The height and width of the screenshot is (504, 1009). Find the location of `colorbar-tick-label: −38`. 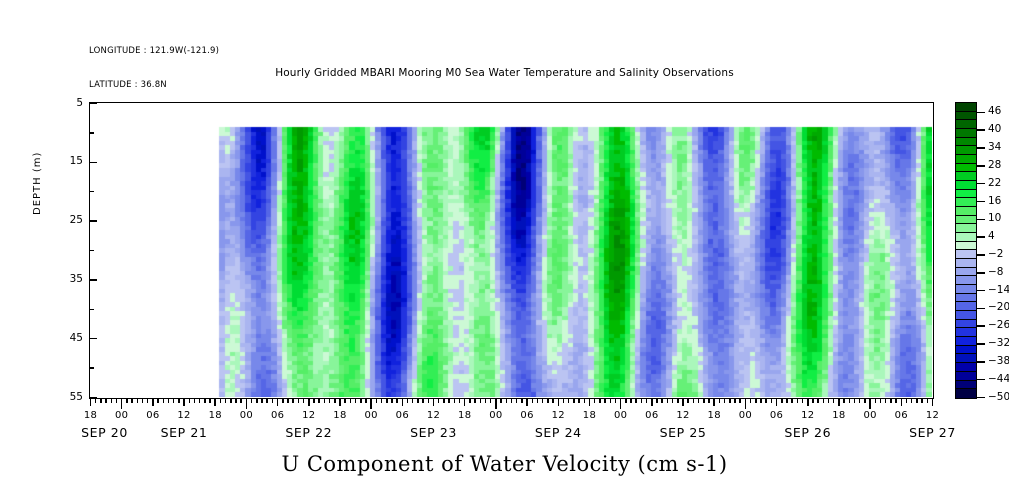

colorbar-tick-label: −38 is located at coordinates (998, 360).